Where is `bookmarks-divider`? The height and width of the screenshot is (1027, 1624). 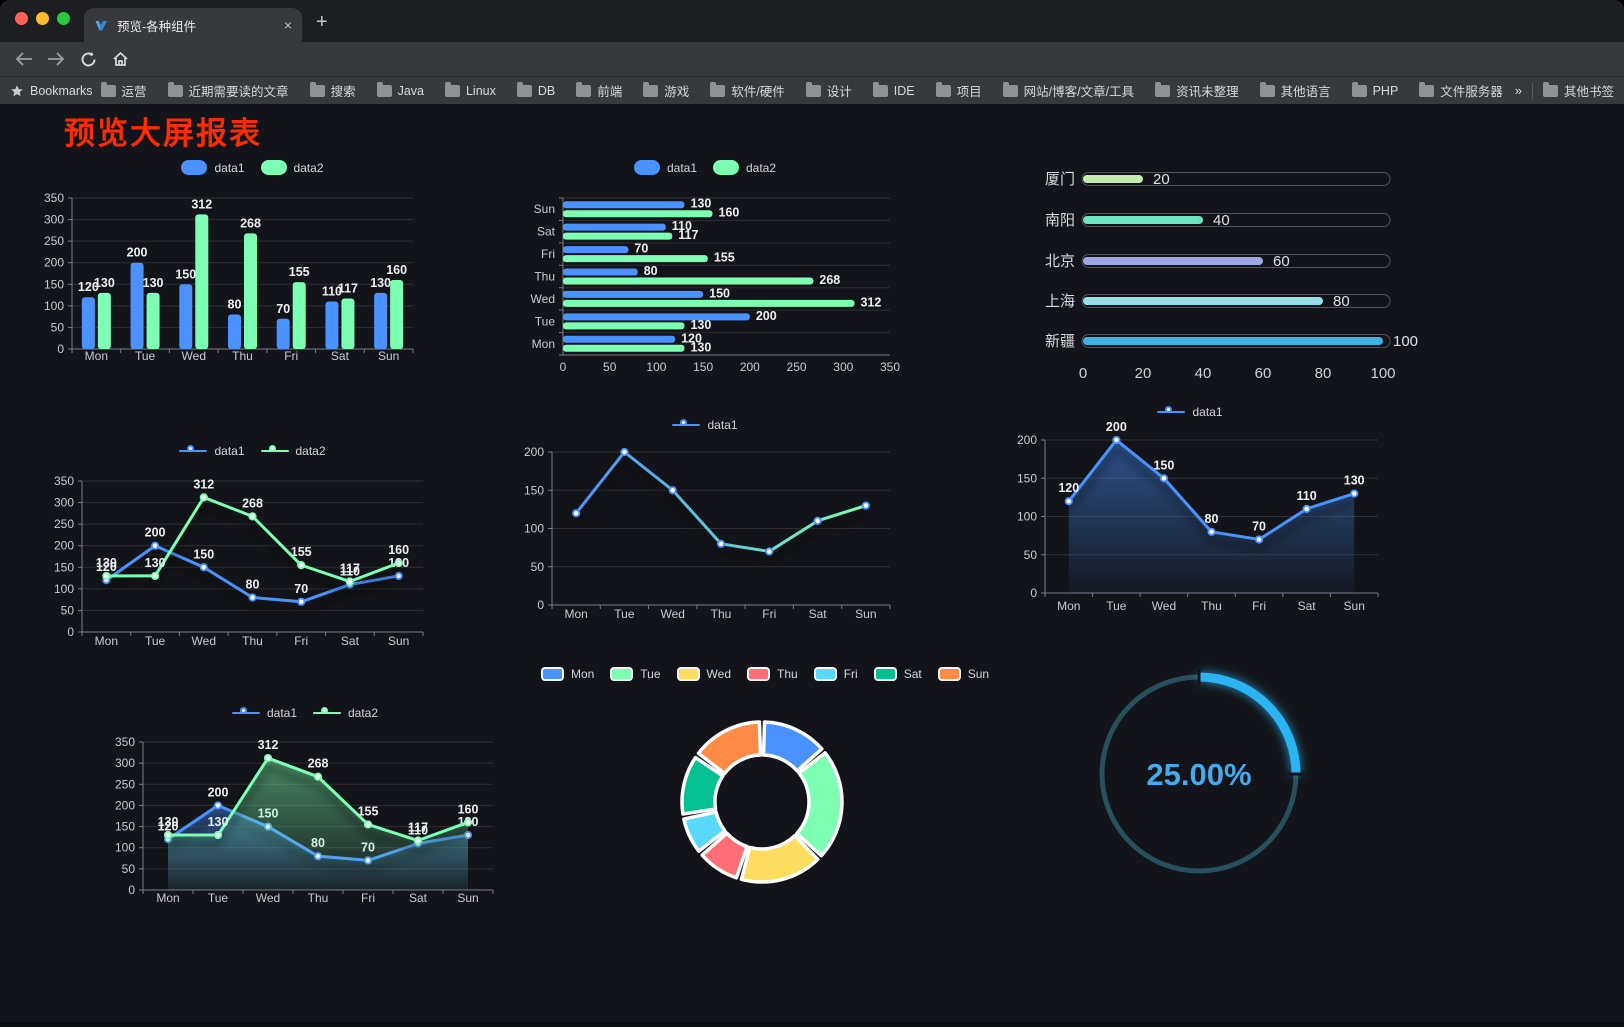 bookmarks-divider is located at coordinates (1532, 90).